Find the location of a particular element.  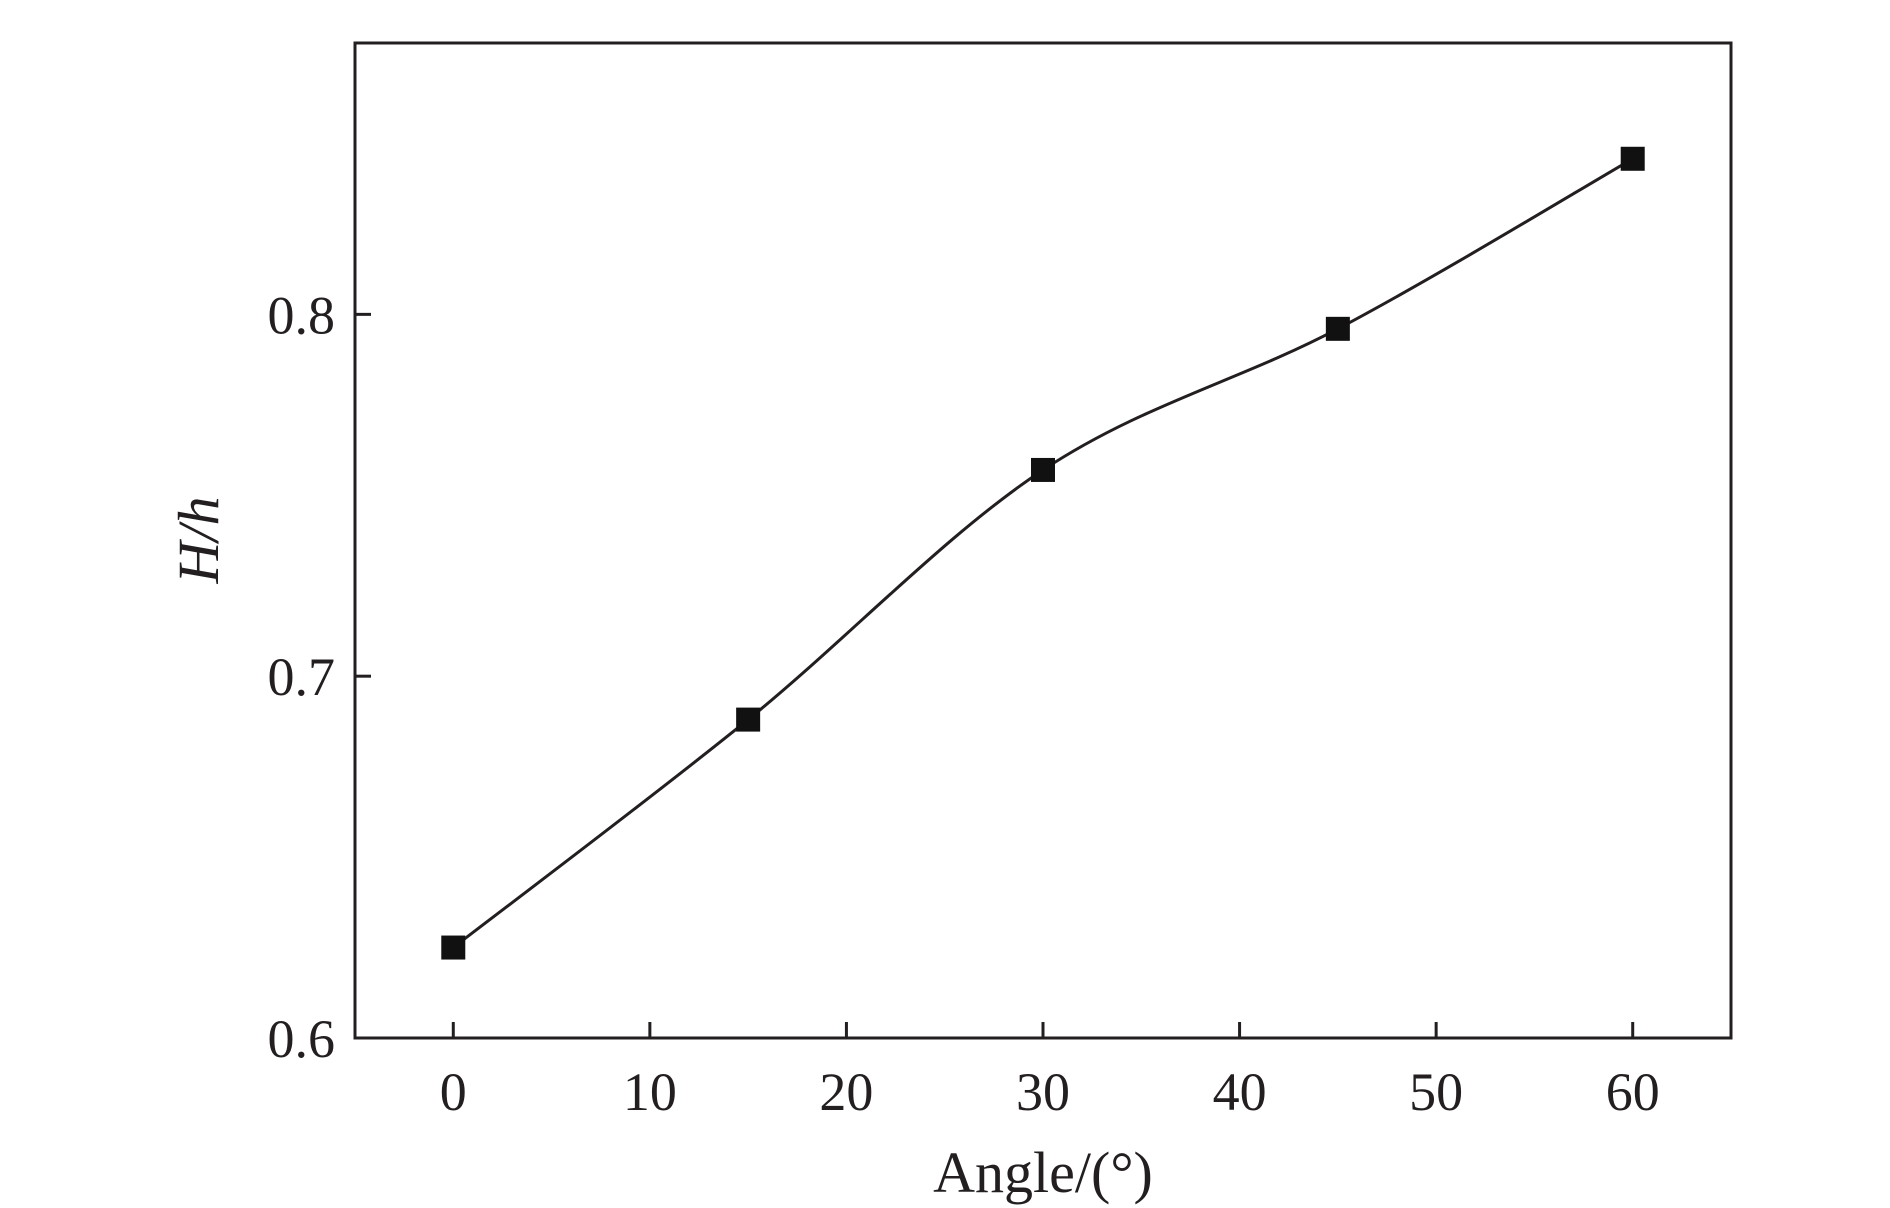

y-axis-title: H/h is located at coordinates (198, 541).